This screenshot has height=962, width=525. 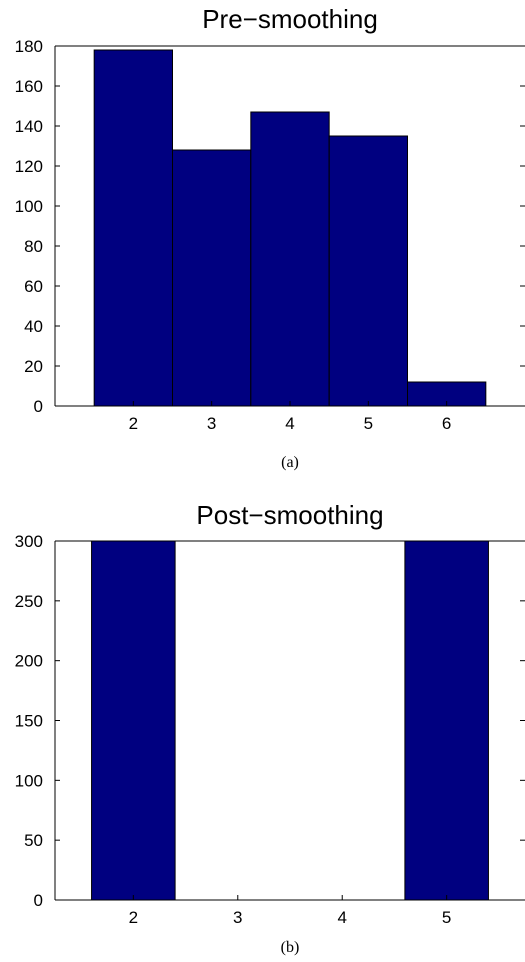 I want to click on y-tick-label: 200, so click(x=29, y=661).